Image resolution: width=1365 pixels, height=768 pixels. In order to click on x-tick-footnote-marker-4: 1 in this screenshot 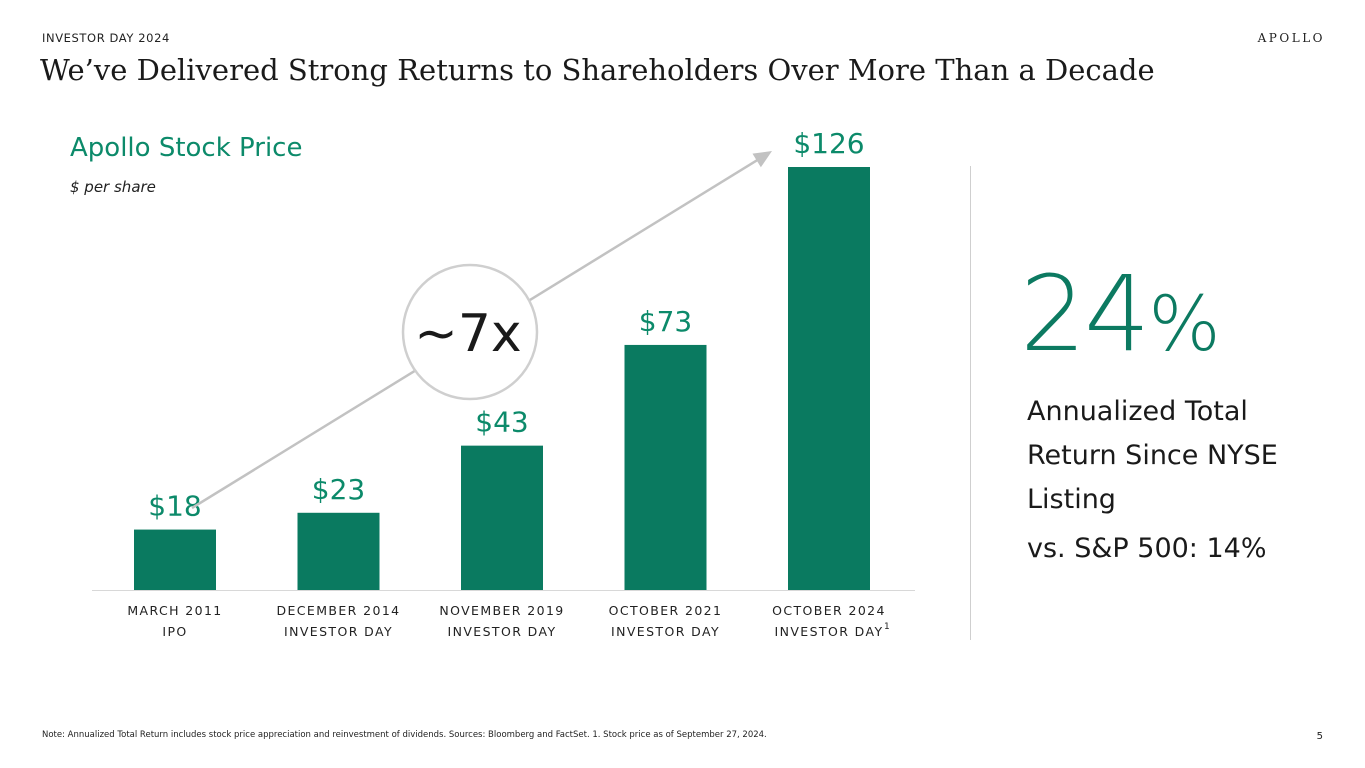, I will do `click(887, 627)`.